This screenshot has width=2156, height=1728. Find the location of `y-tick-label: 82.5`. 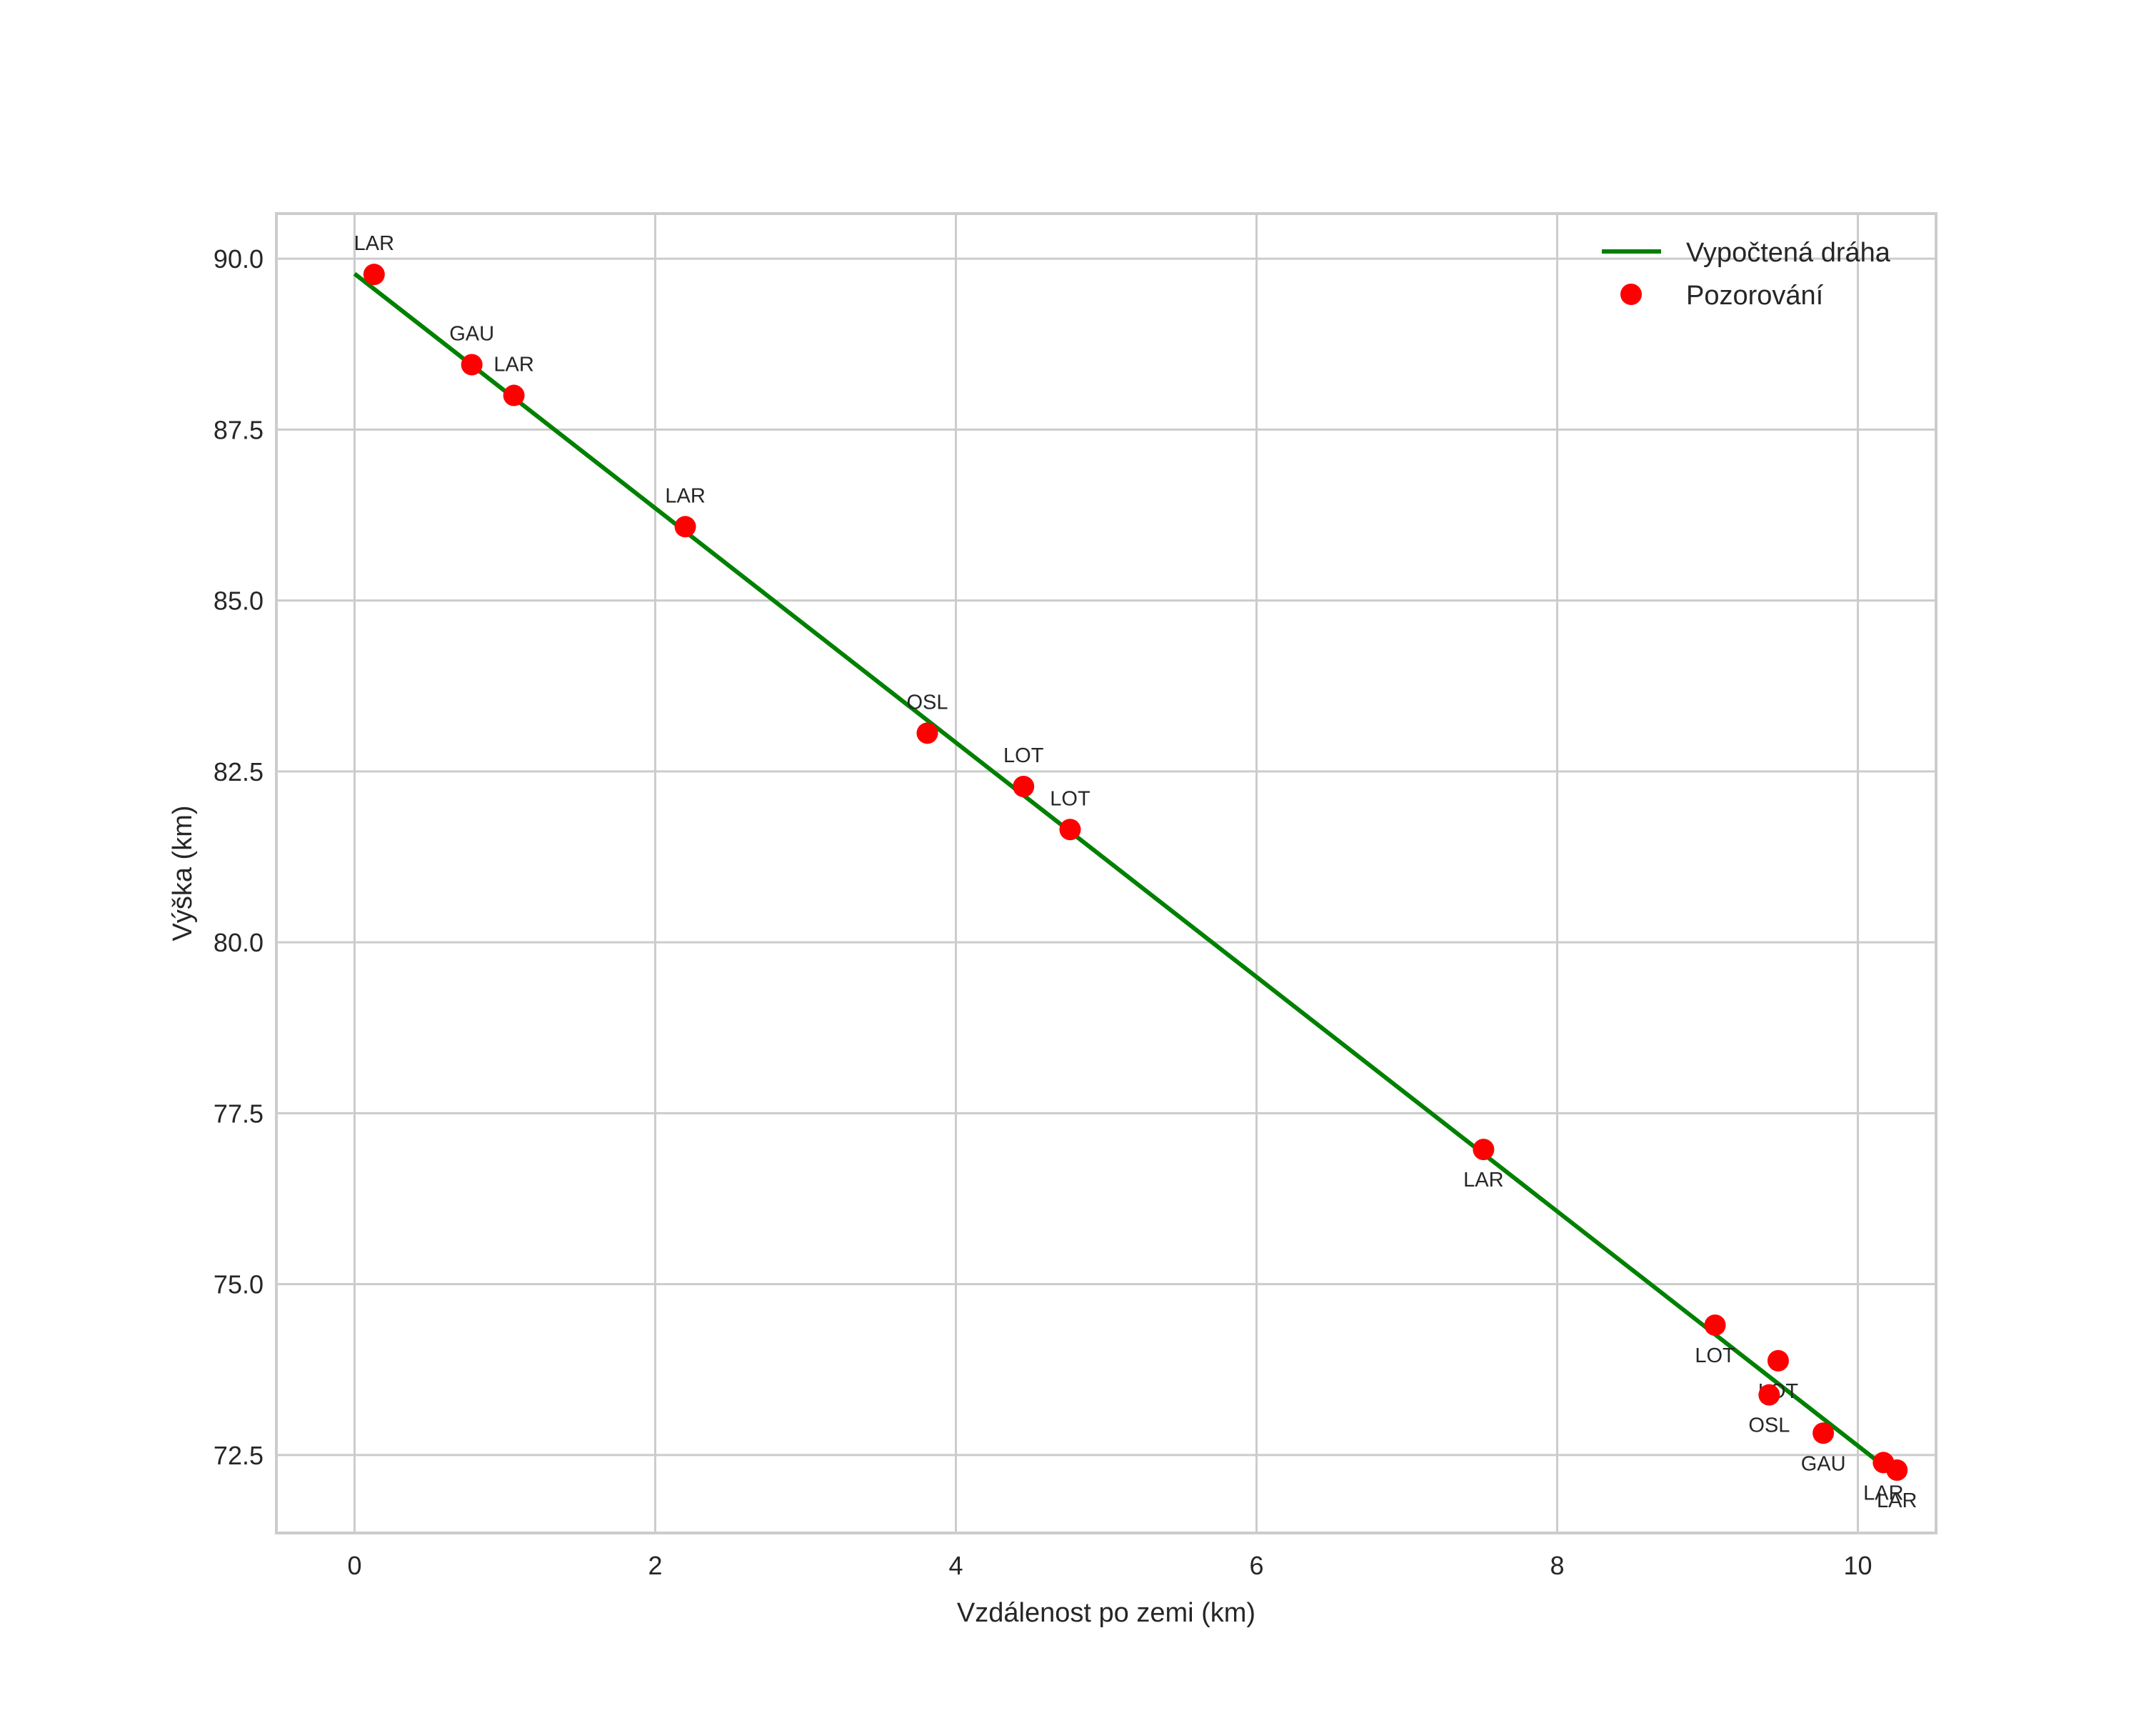

y-tick-label: 82.5 is located at coordinates (239, 771).